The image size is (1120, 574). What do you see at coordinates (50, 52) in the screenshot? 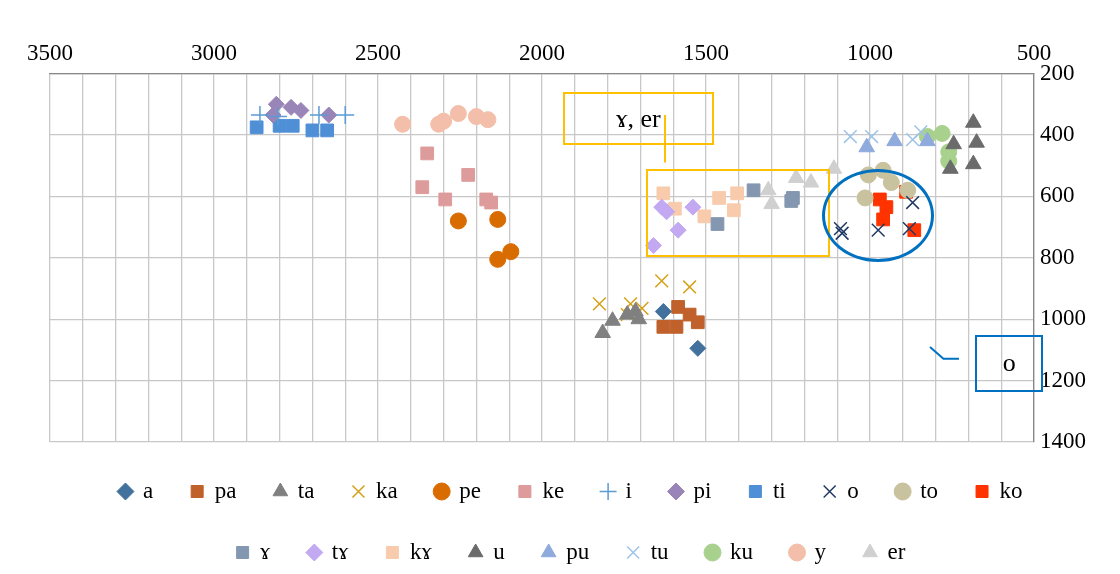
I see `x-tick-label: 3500` at bounding box center [50, 52].